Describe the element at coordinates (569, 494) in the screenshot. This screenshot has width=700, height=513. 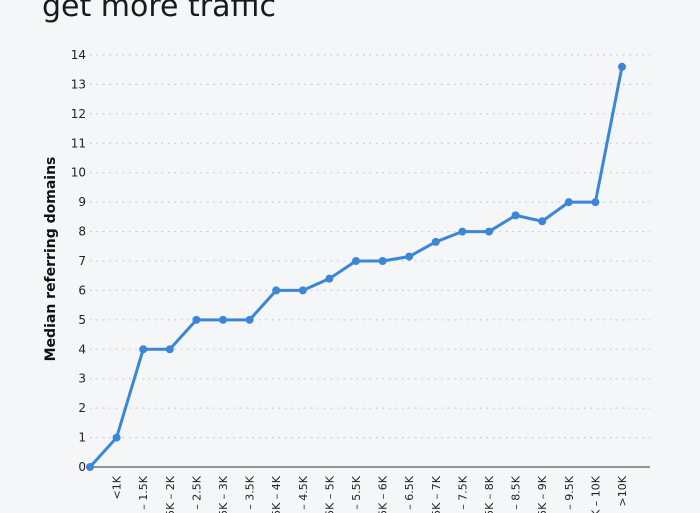
I see `x-tick-label: 9K – 9.5K` at that location.